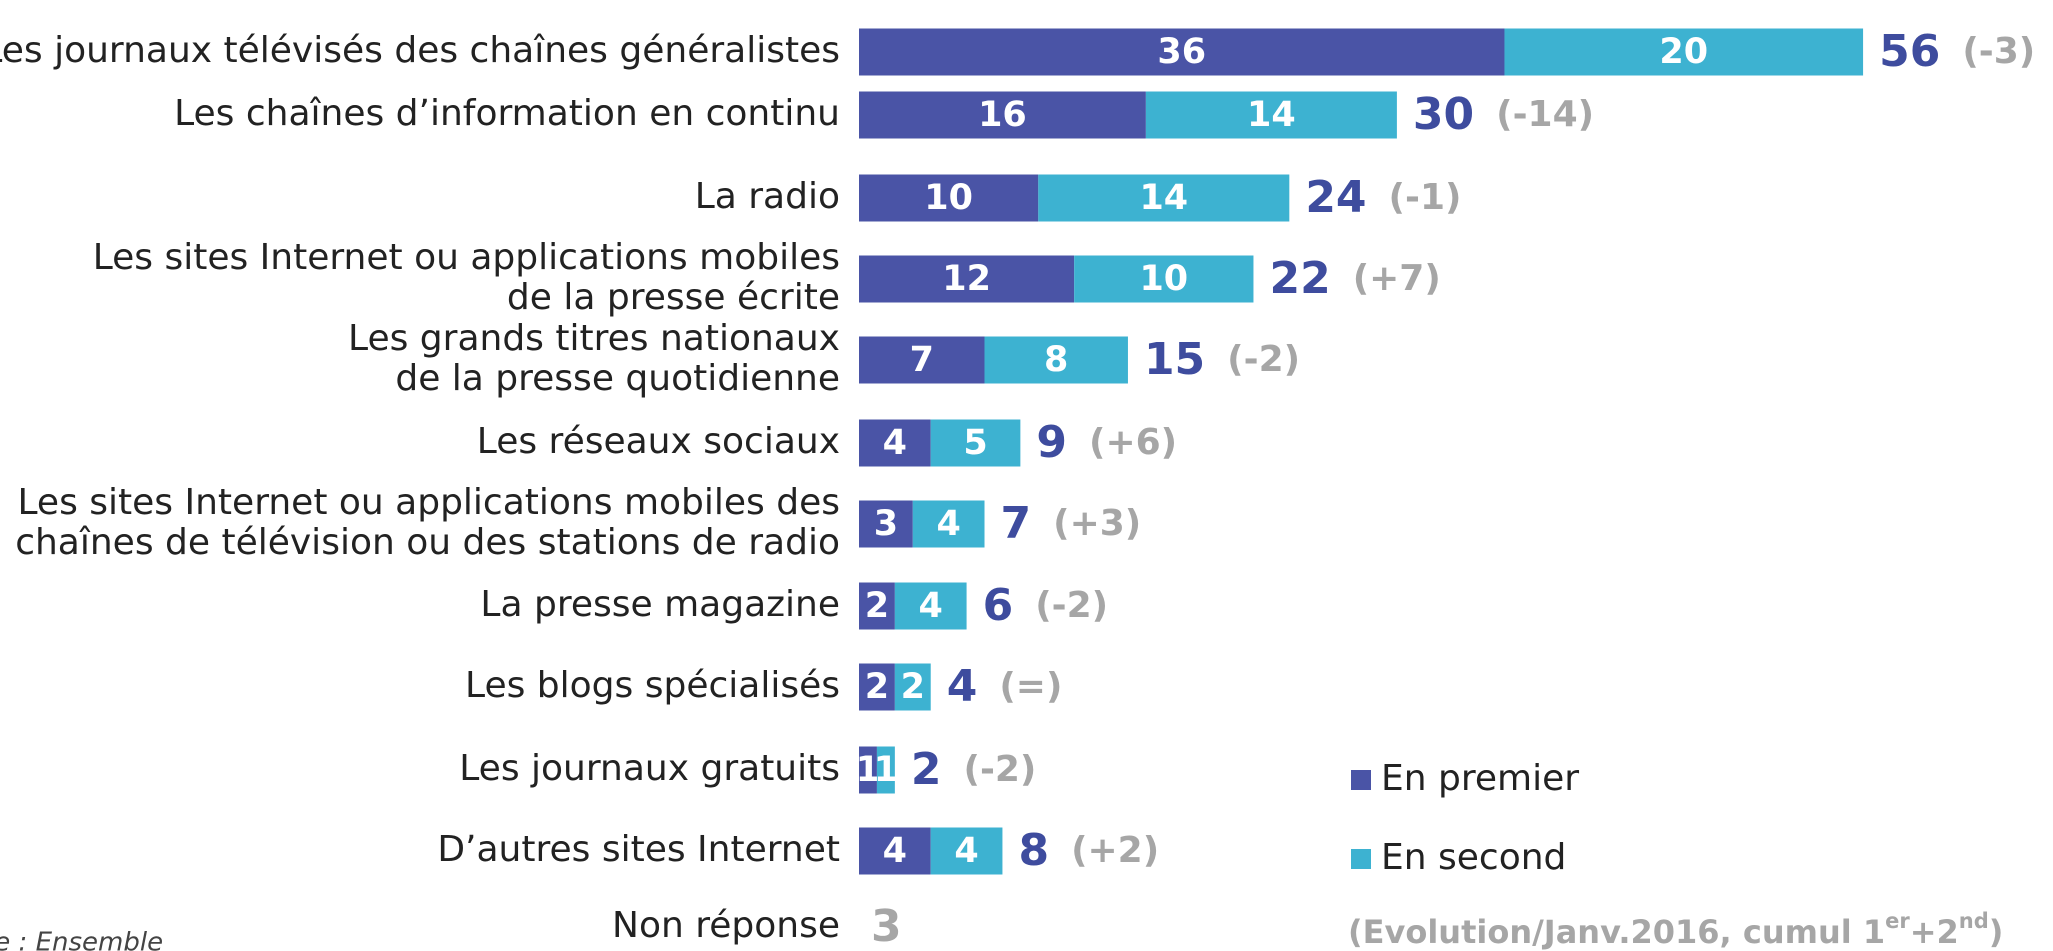 This screenshot has height=951, width=2053. Describe the element at coordinates (1174, 359) in the screenshot. I see `total-label: 15` at that location.